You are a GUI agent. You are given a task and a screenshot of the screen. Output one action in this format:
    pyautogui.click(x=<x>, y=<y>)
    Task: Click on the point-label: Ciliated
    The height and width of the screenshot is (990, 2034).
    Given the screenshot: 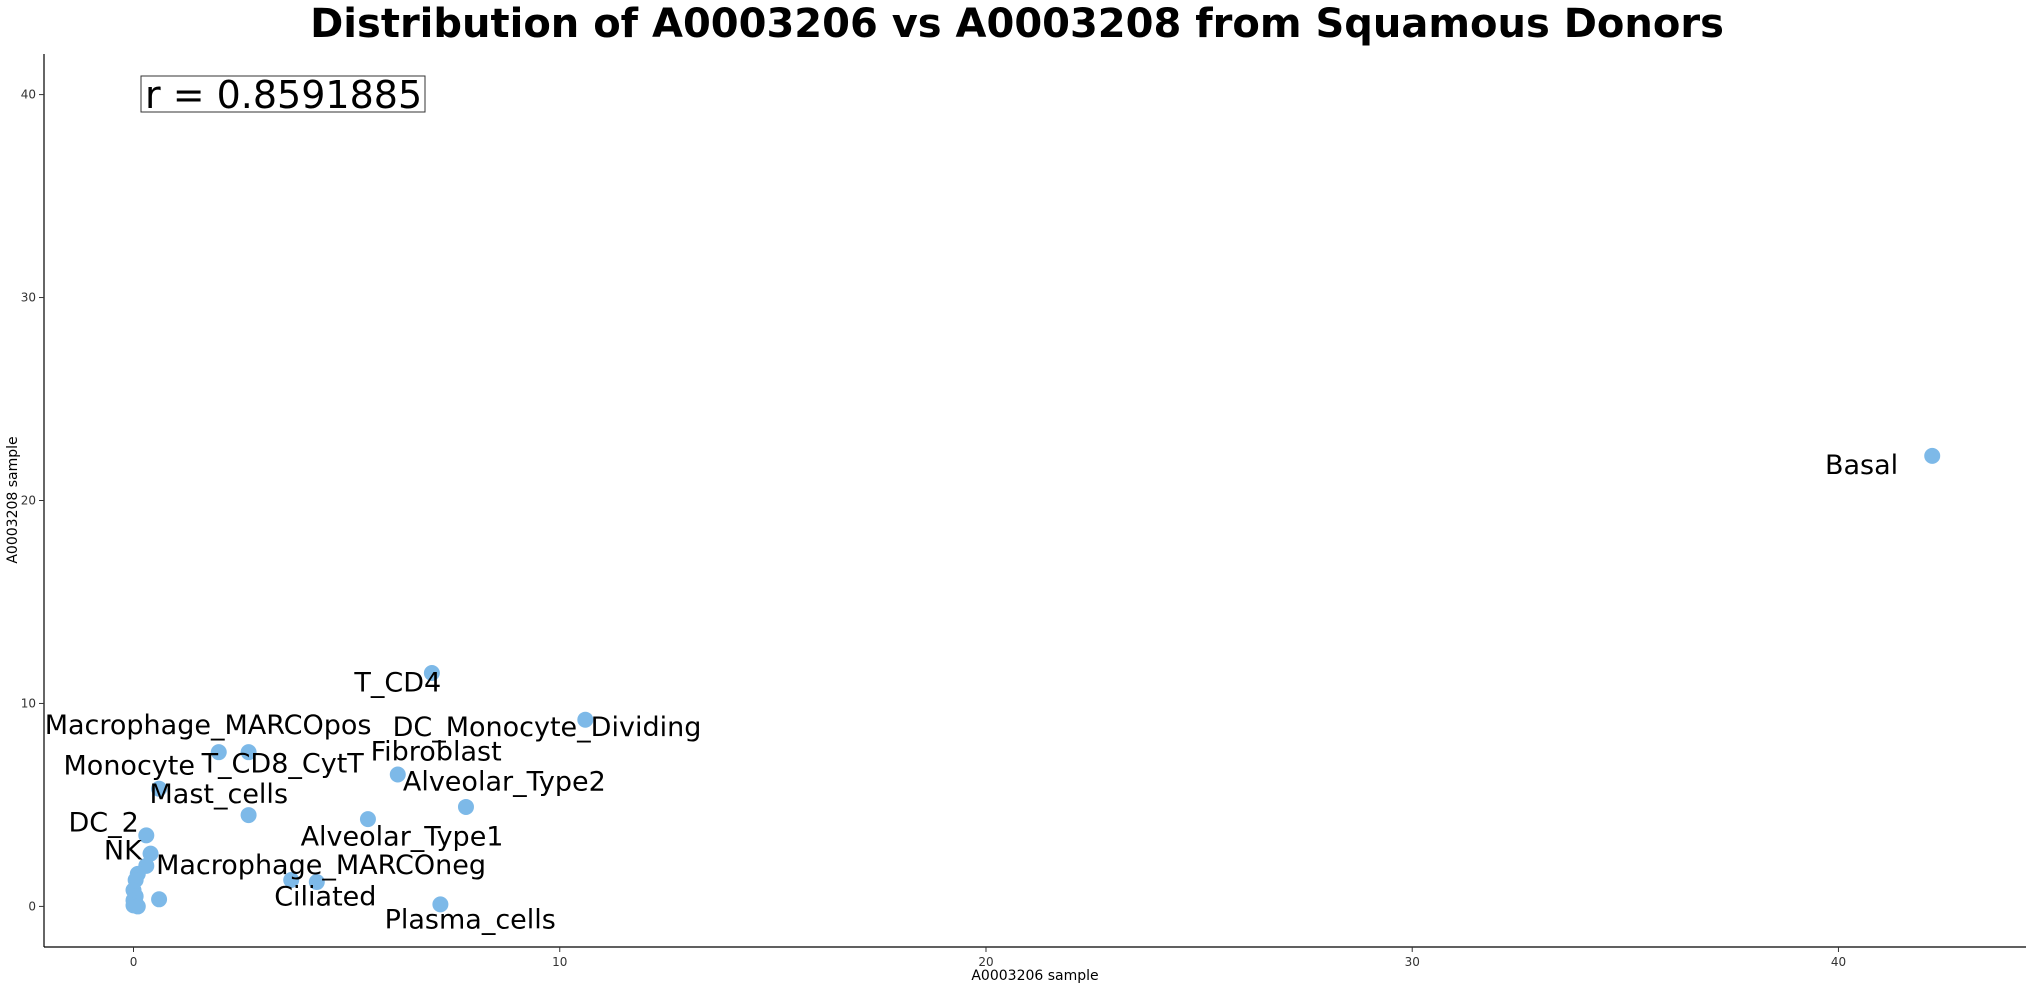 What is the action you would take?
    pyautogui.click(x=325, y=896)
    